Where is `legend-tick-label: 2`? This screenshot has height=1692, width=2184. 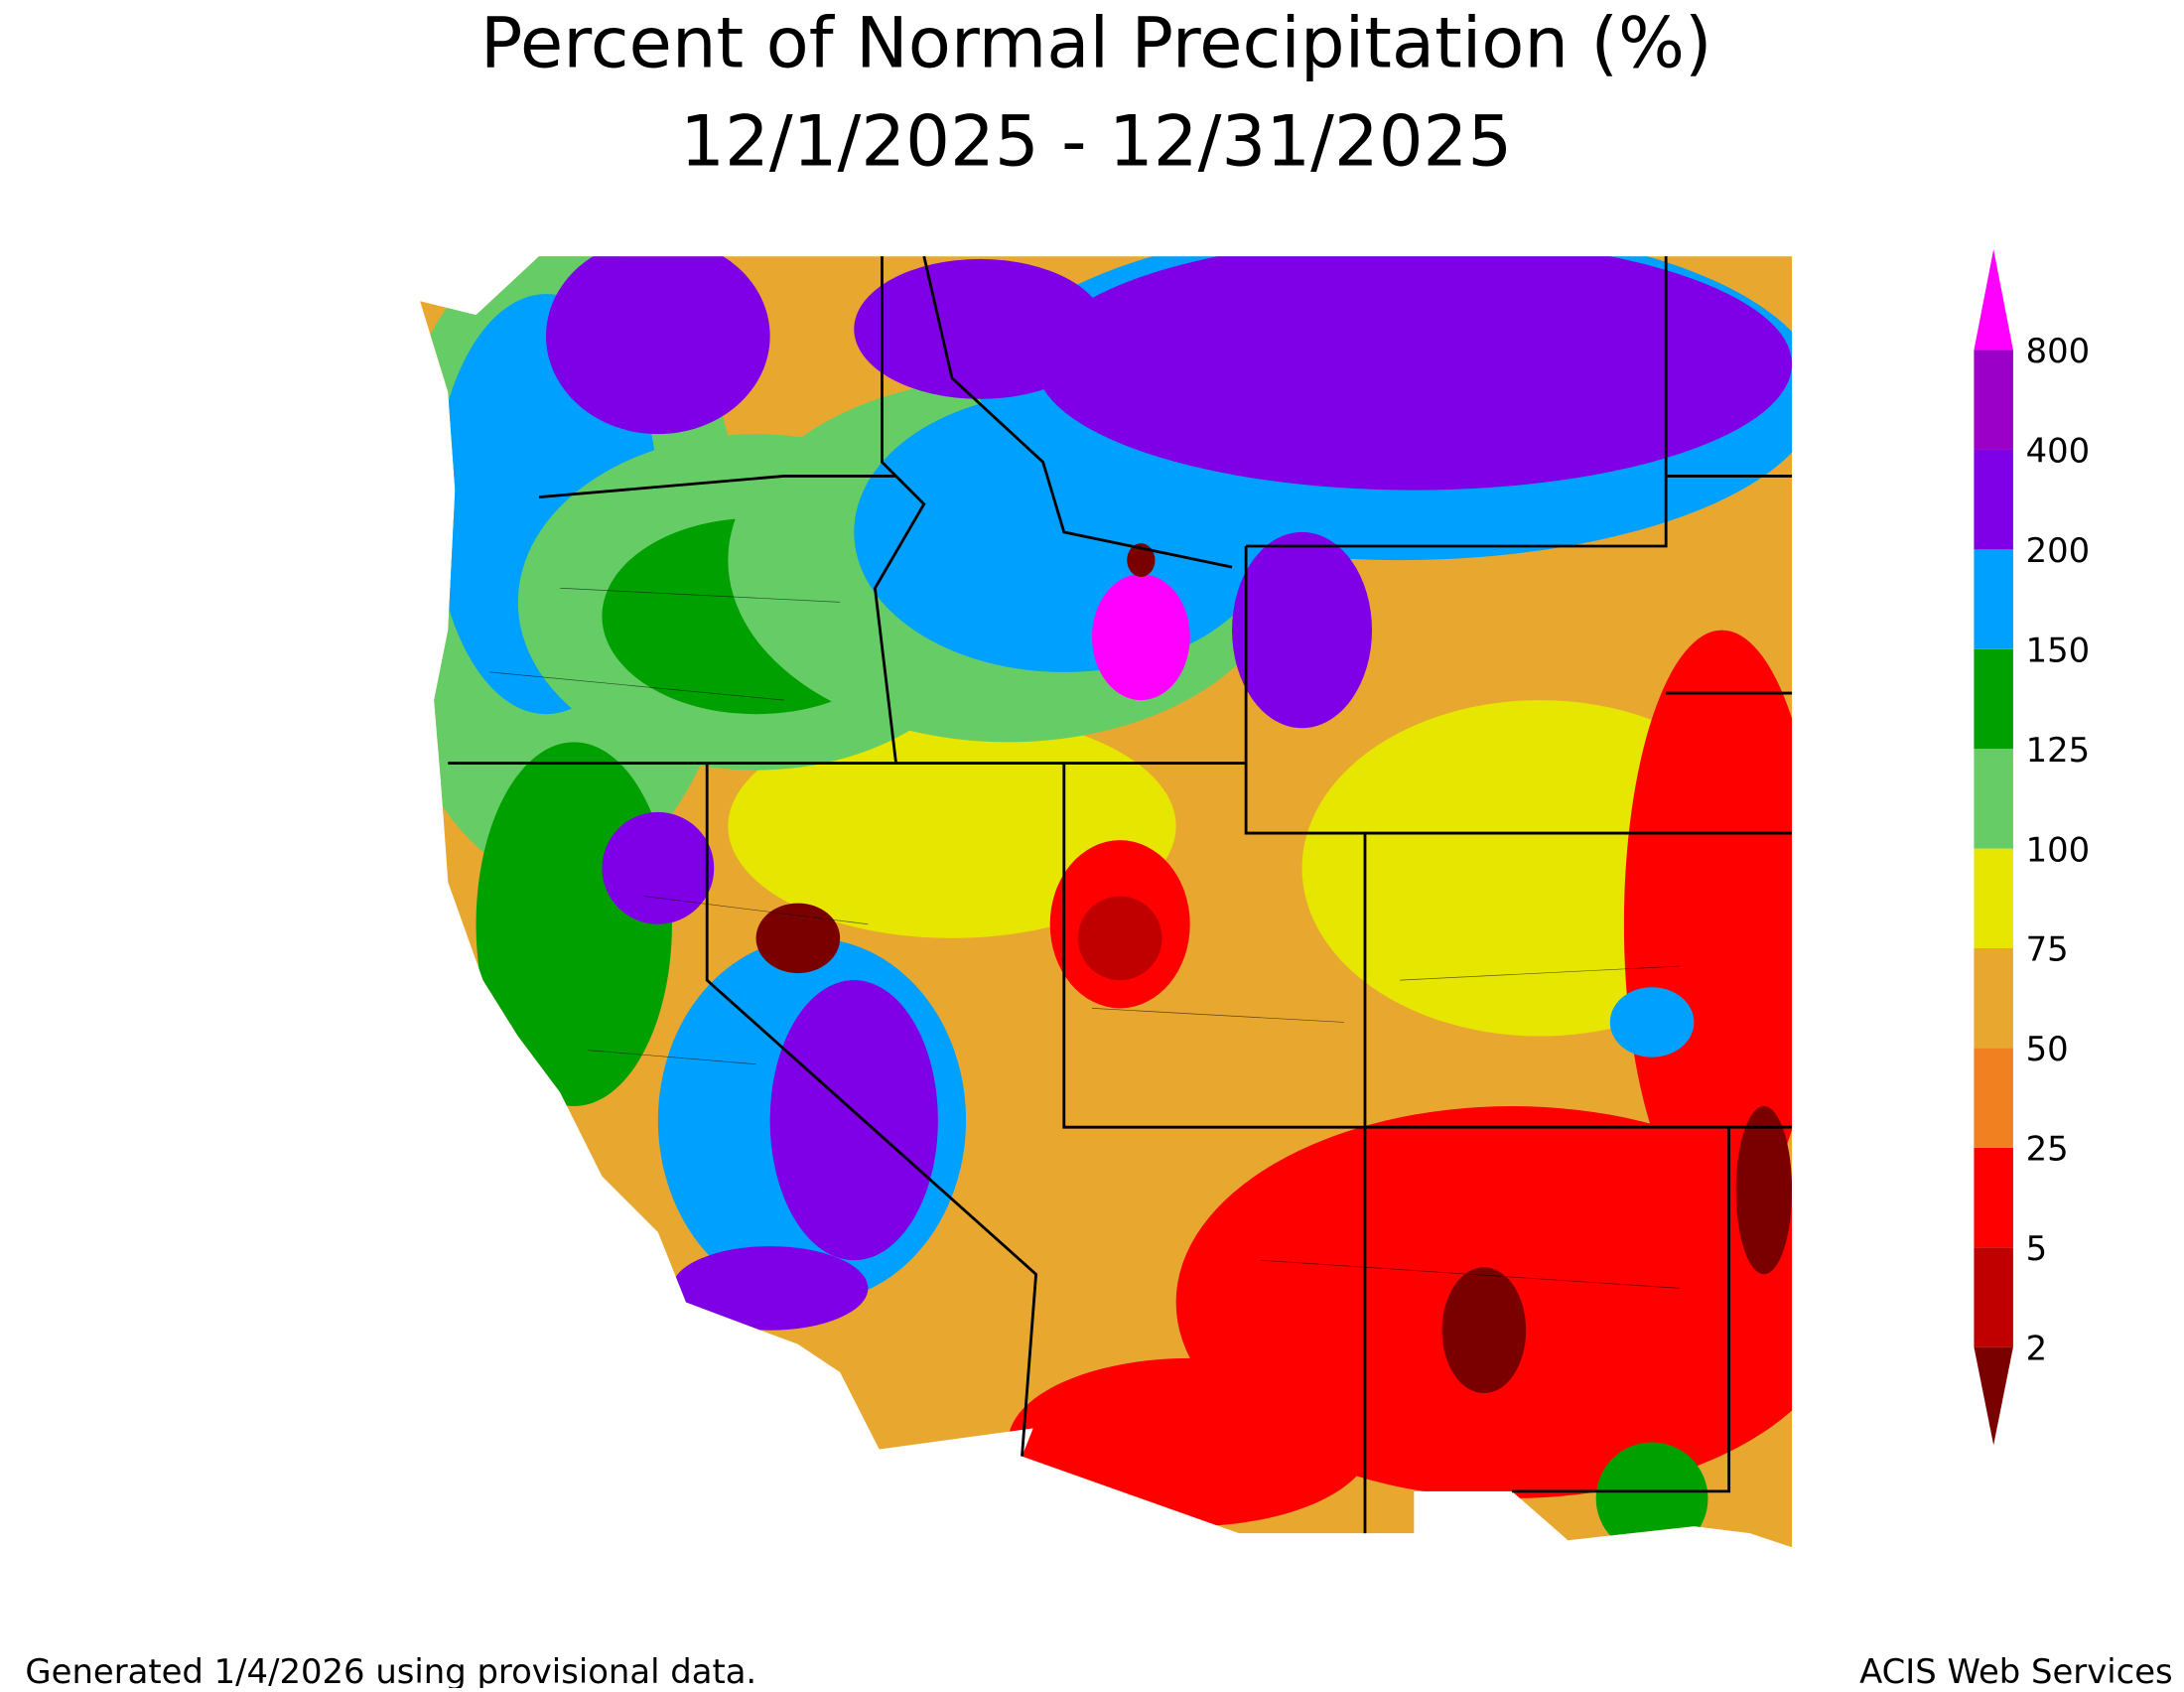
legend-tick-label: 2 is located at coordinates (2037, 1348).